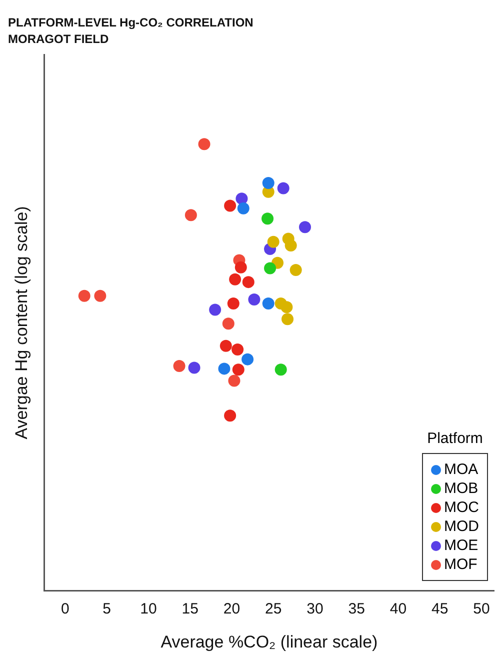 The height and width of the screenshot is (661, 500). I want to click on x-tick-label: 25, so click(273, 609).